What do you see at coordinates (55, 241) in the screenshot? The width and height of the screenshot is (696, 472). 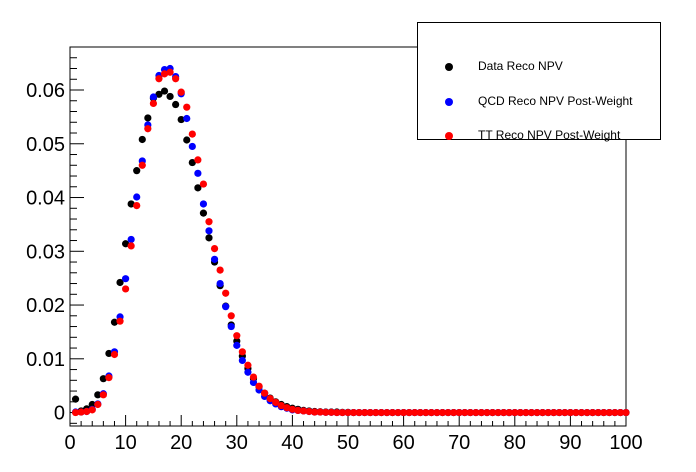 I see `y-axis: 0 0.01 0.02 0.03 0.04 0.05 0.06` at bounding box center [55, 241].